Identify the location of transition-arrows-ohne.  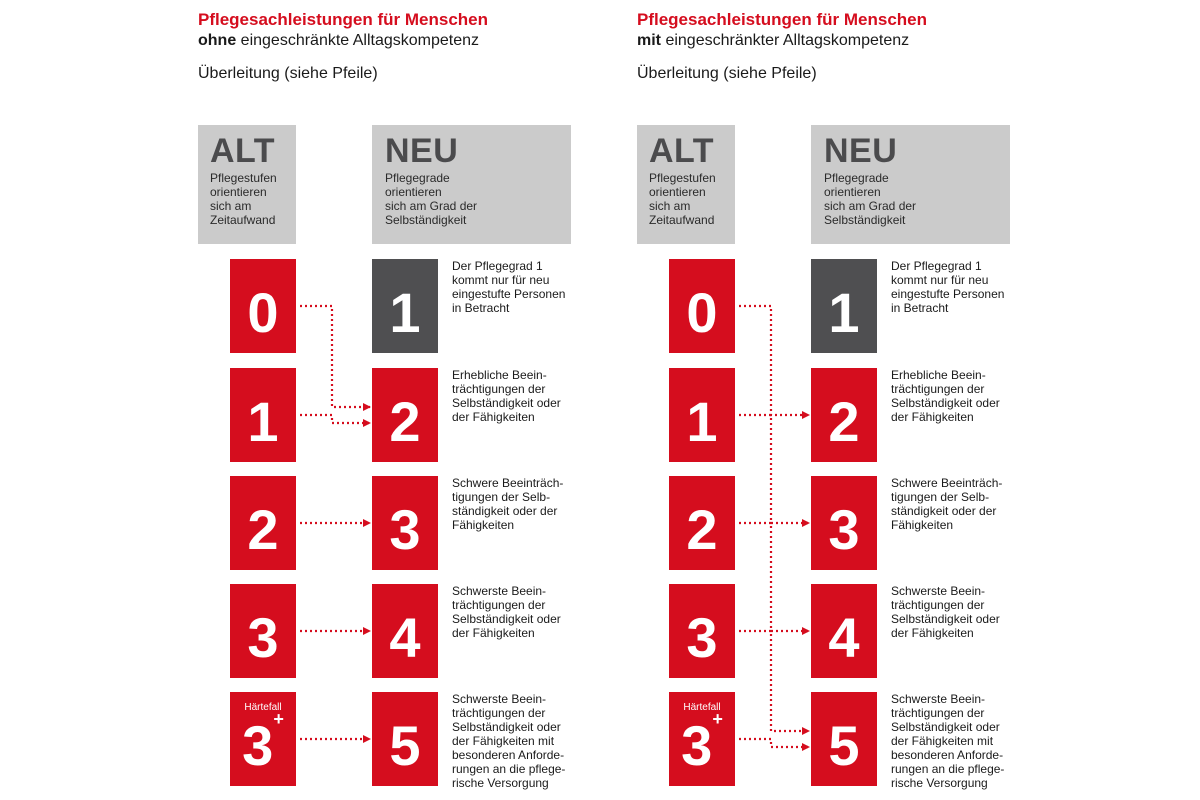
(335, 523).